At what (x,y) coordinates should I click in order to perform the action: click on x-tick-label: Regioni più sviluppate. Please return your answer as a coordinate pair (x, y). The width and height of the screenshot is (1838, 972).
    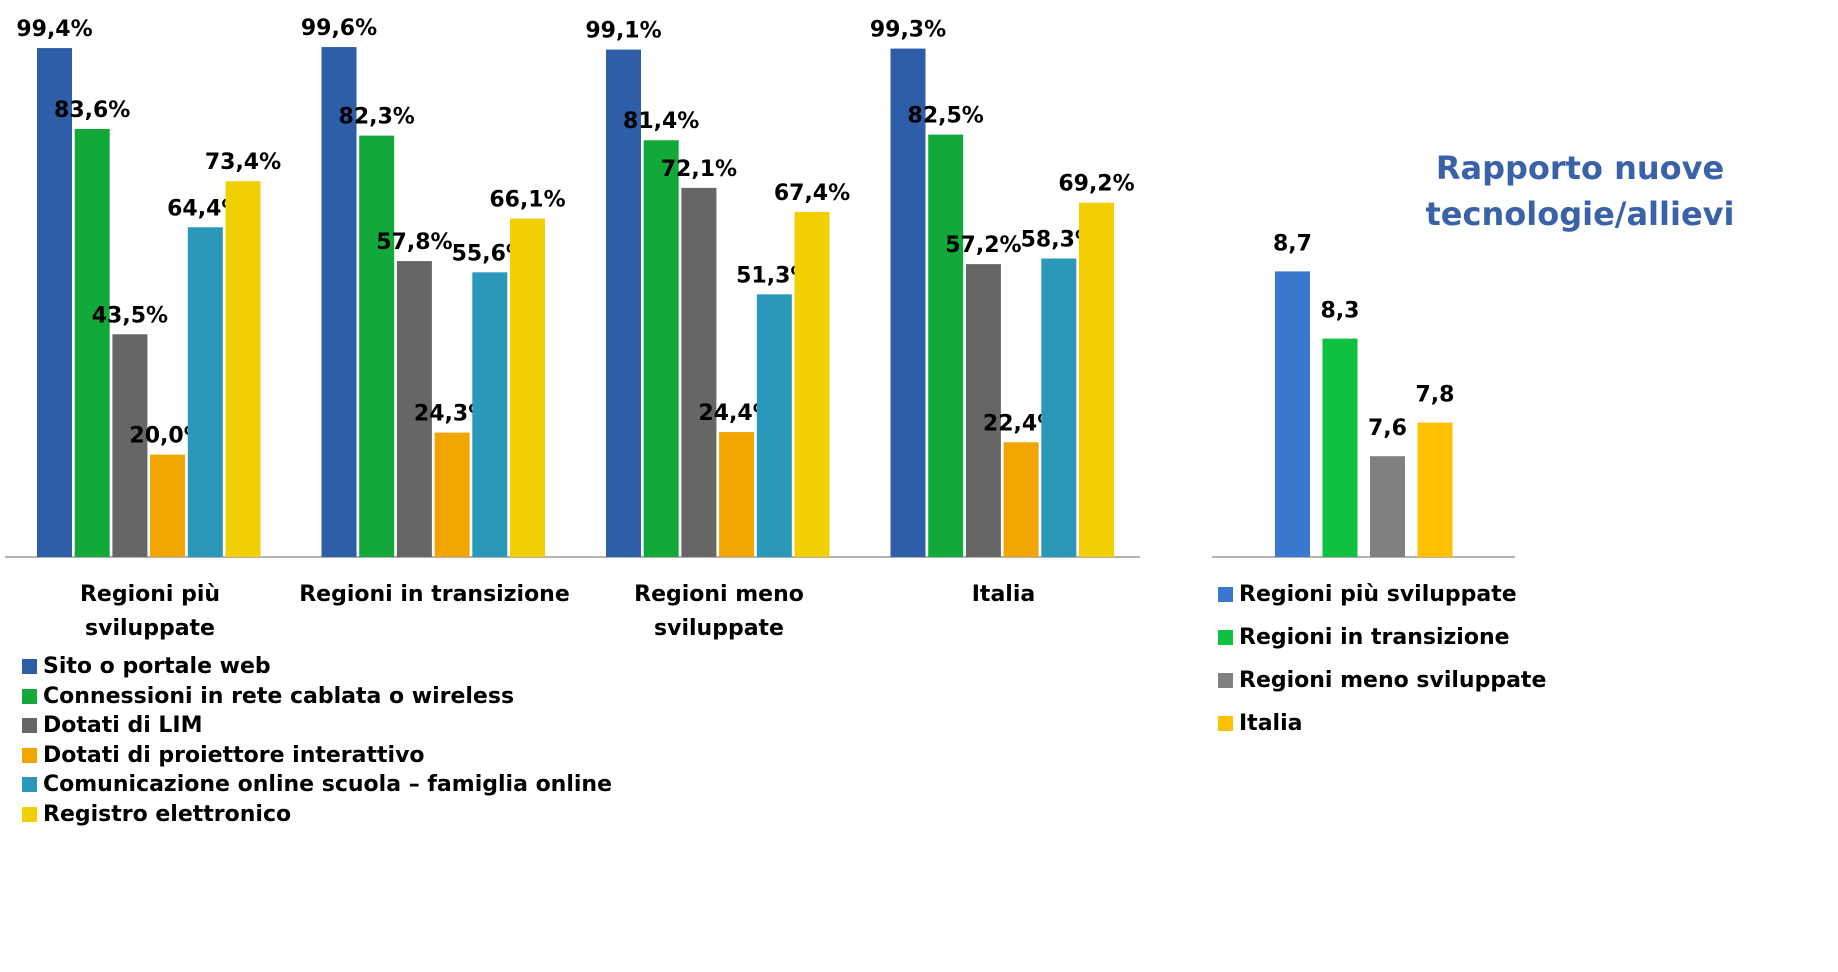
    Looking at the image, I should click on (150, 611).